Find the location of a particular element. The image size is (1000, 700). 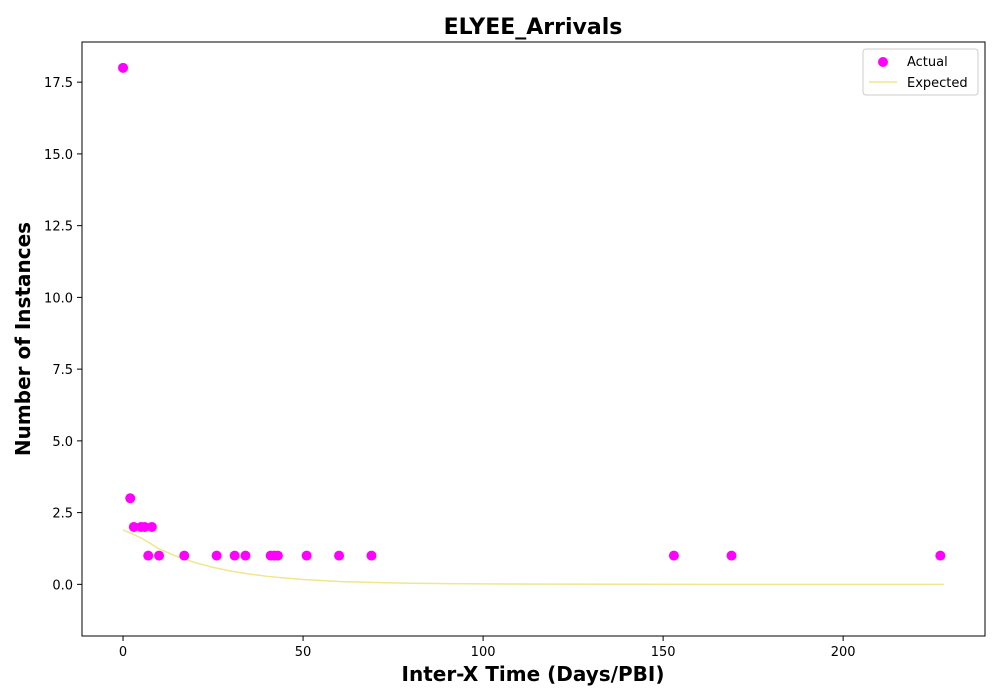

y-axis-label: Number of Instances is located at coordinates (23, 339).